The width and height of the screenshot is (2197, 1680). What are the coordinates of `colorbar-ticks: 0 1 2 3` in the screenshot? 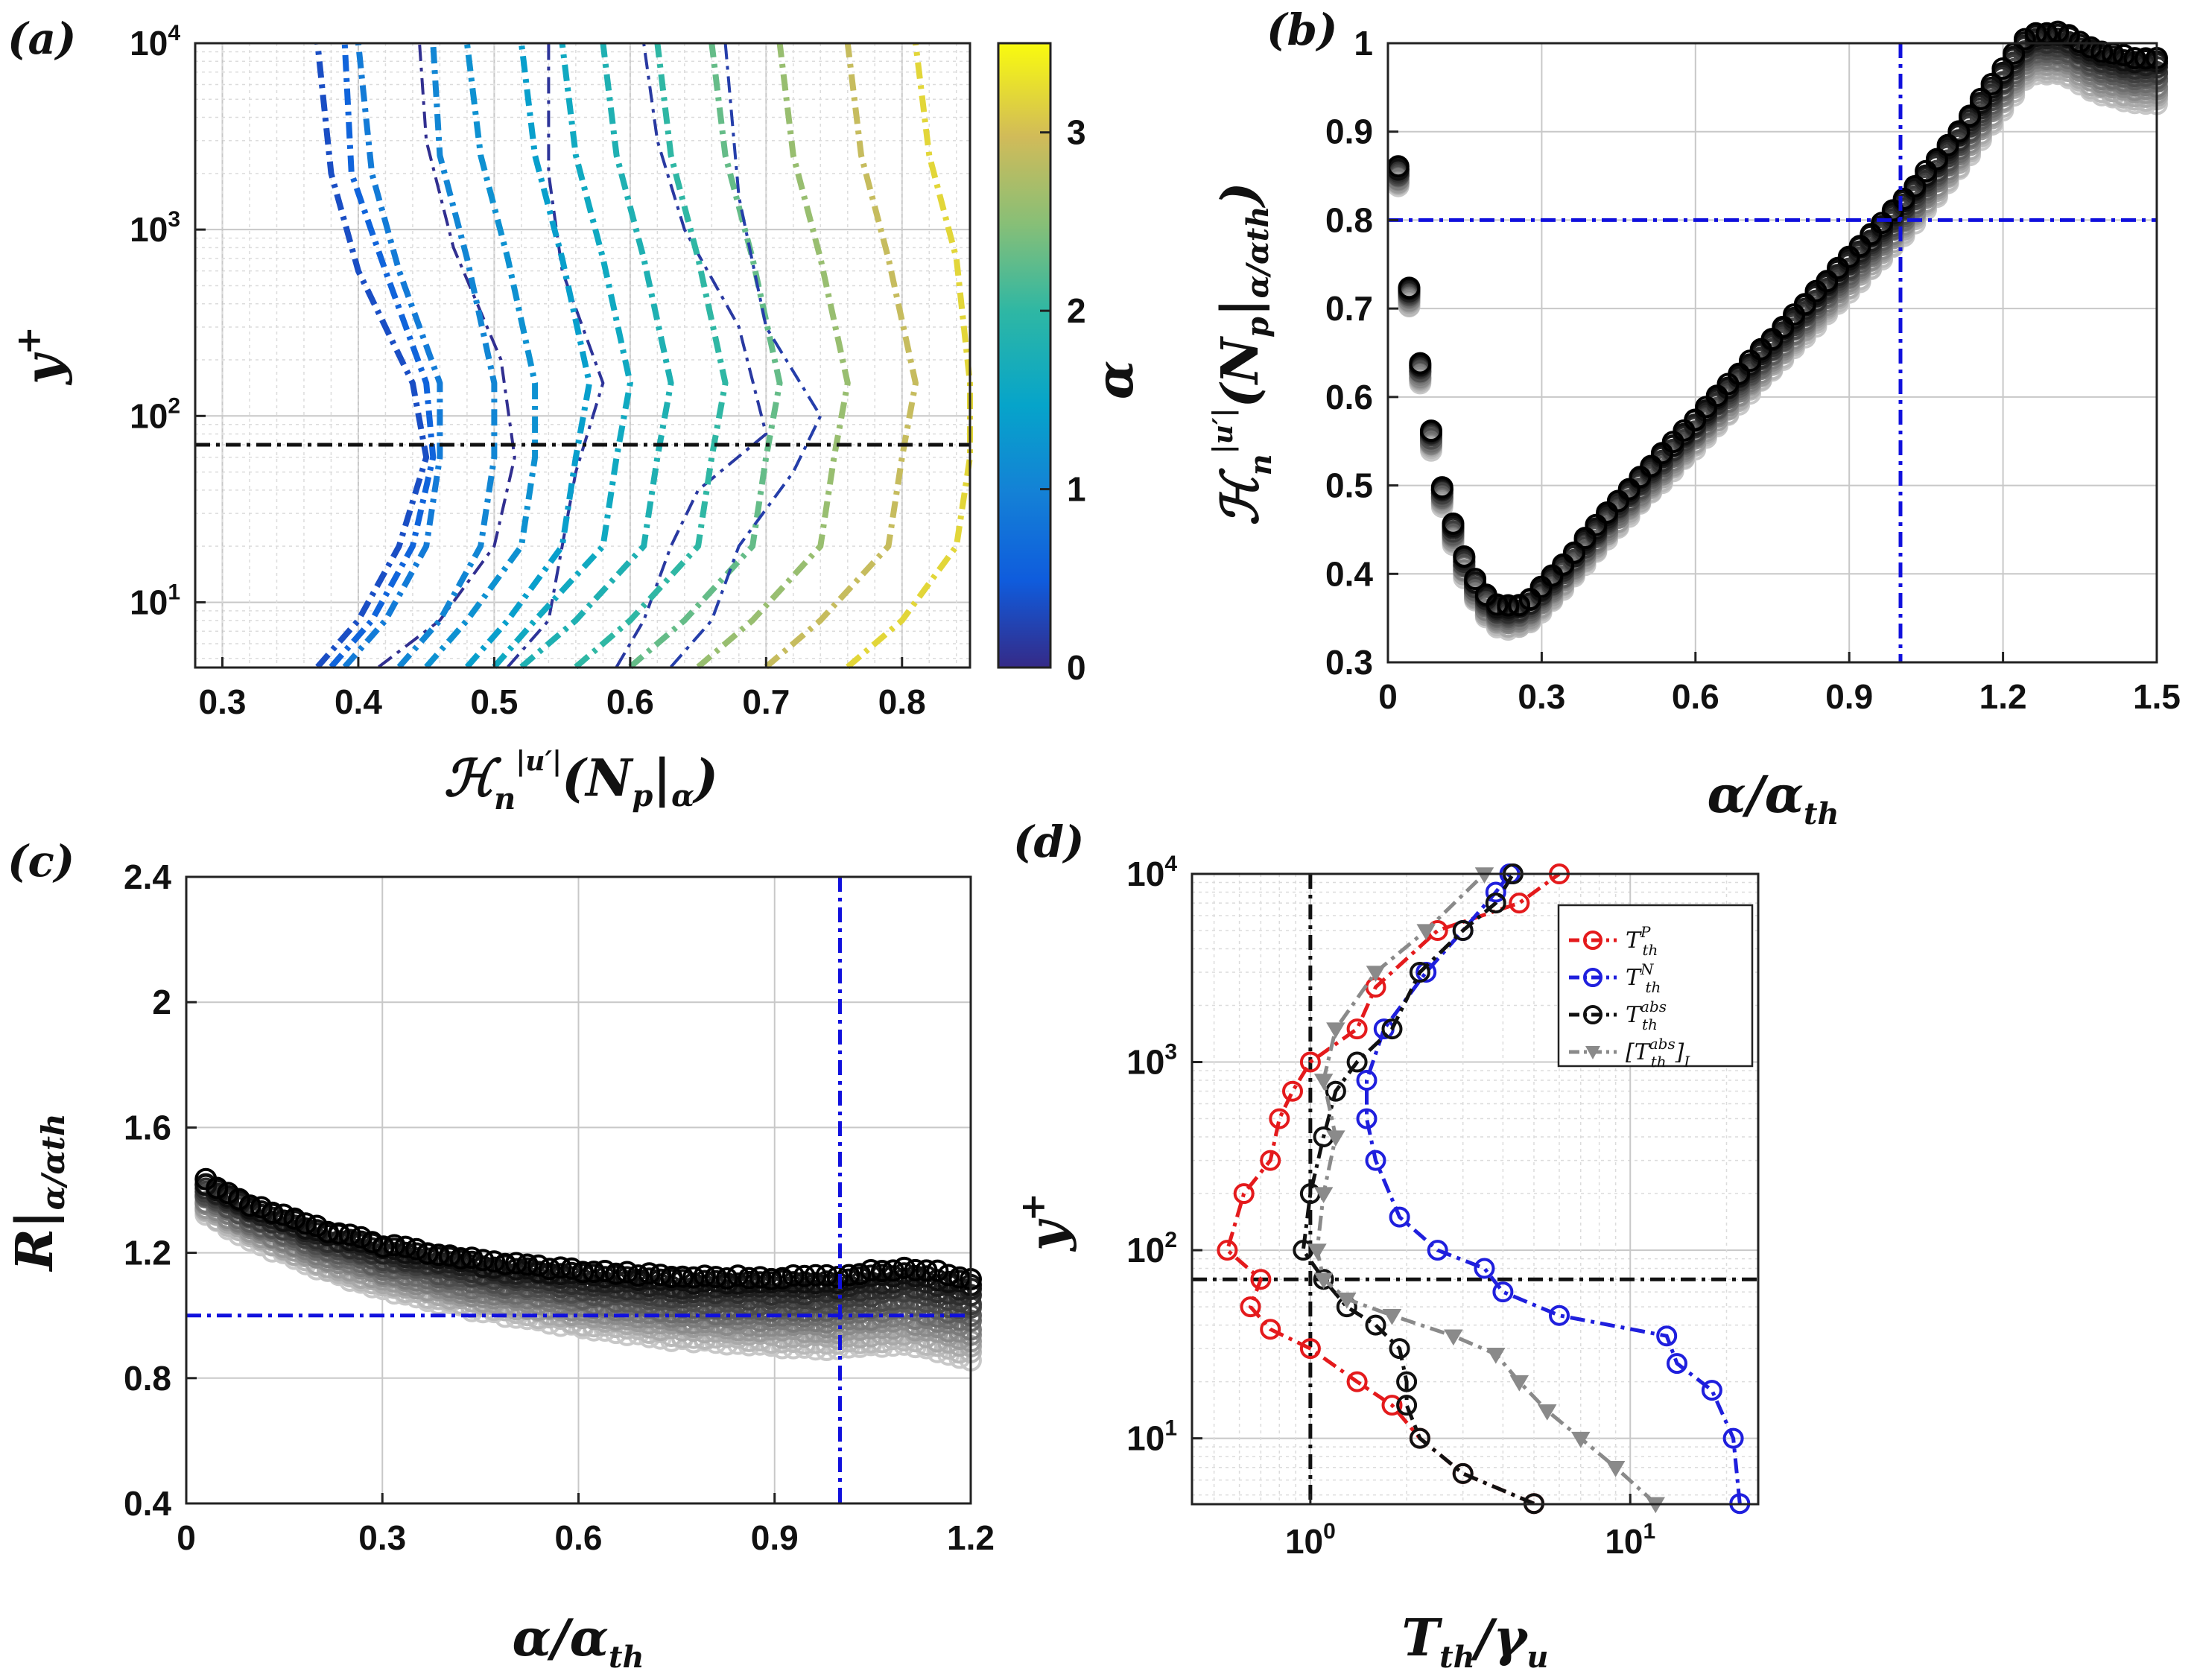 It's located at (1063, 400).